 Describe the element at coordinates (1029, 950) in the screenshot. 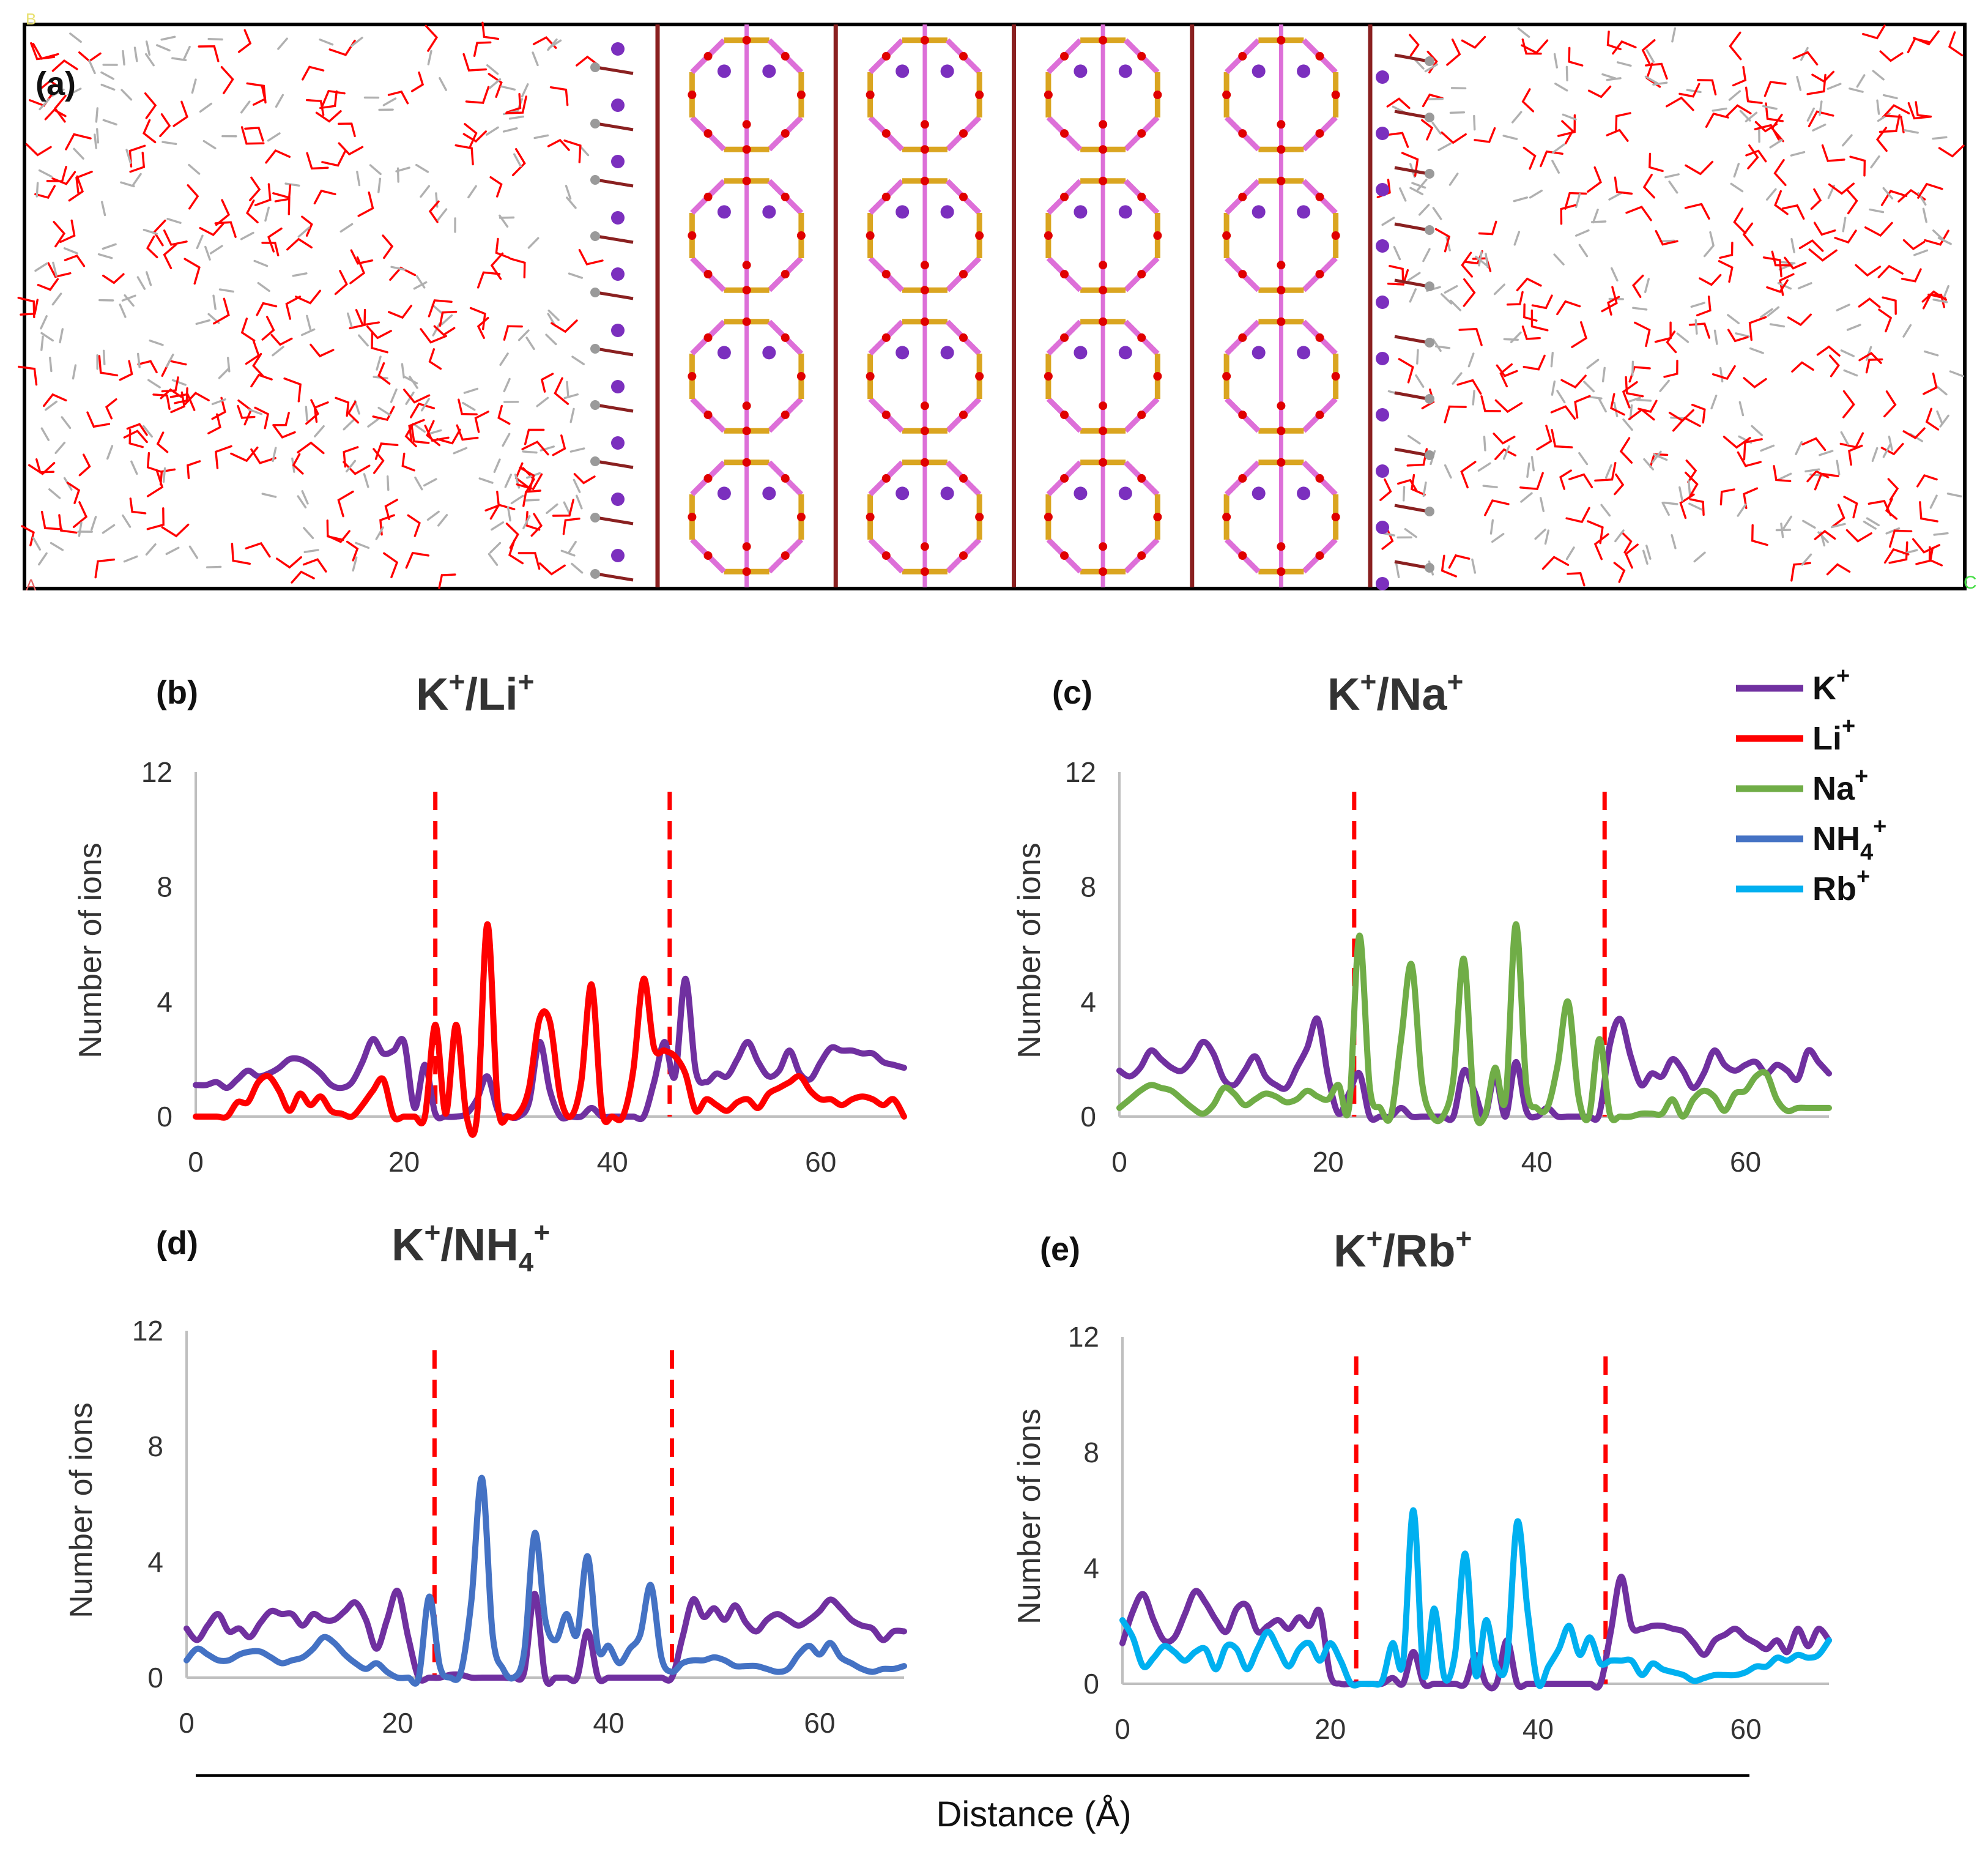

I see `y-axis-title: Number of ions` at that location.